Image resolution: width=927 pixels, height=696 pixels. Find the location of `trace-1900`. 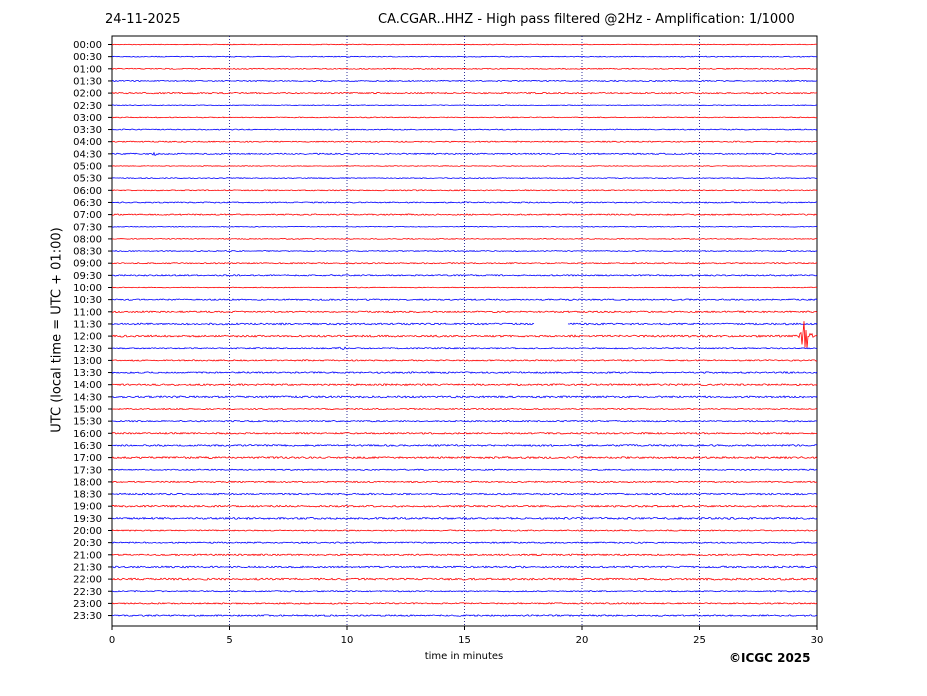

trace-1900 is located at coordinates (464, 506).